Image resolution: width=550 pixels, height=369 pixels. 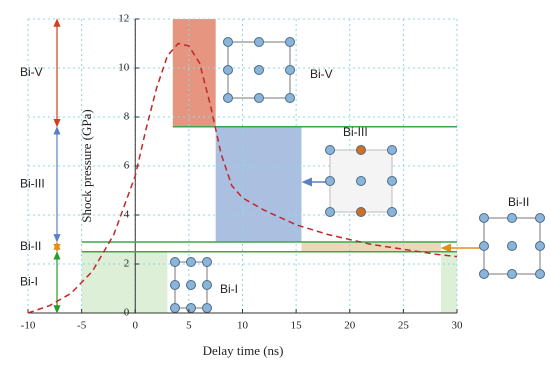 What do you see at coordinates (31, 72) in the screenshot?
I see `phase-label: Bi-V` at bounding box center [31, 72].